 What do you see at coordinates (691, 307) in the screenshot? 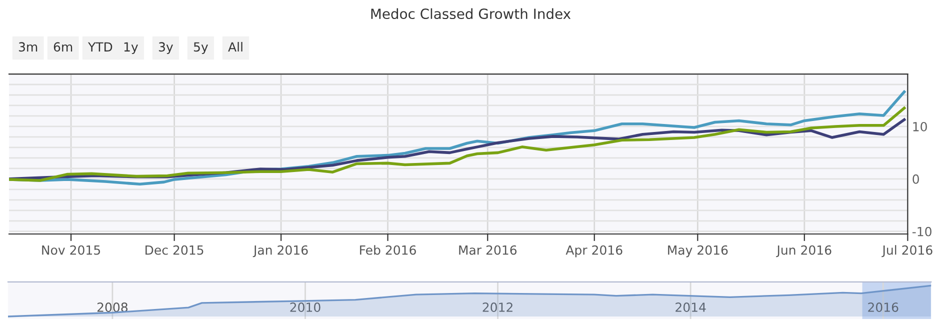
I see `x-tick-label: 2014` at bounding box center [691, 307].